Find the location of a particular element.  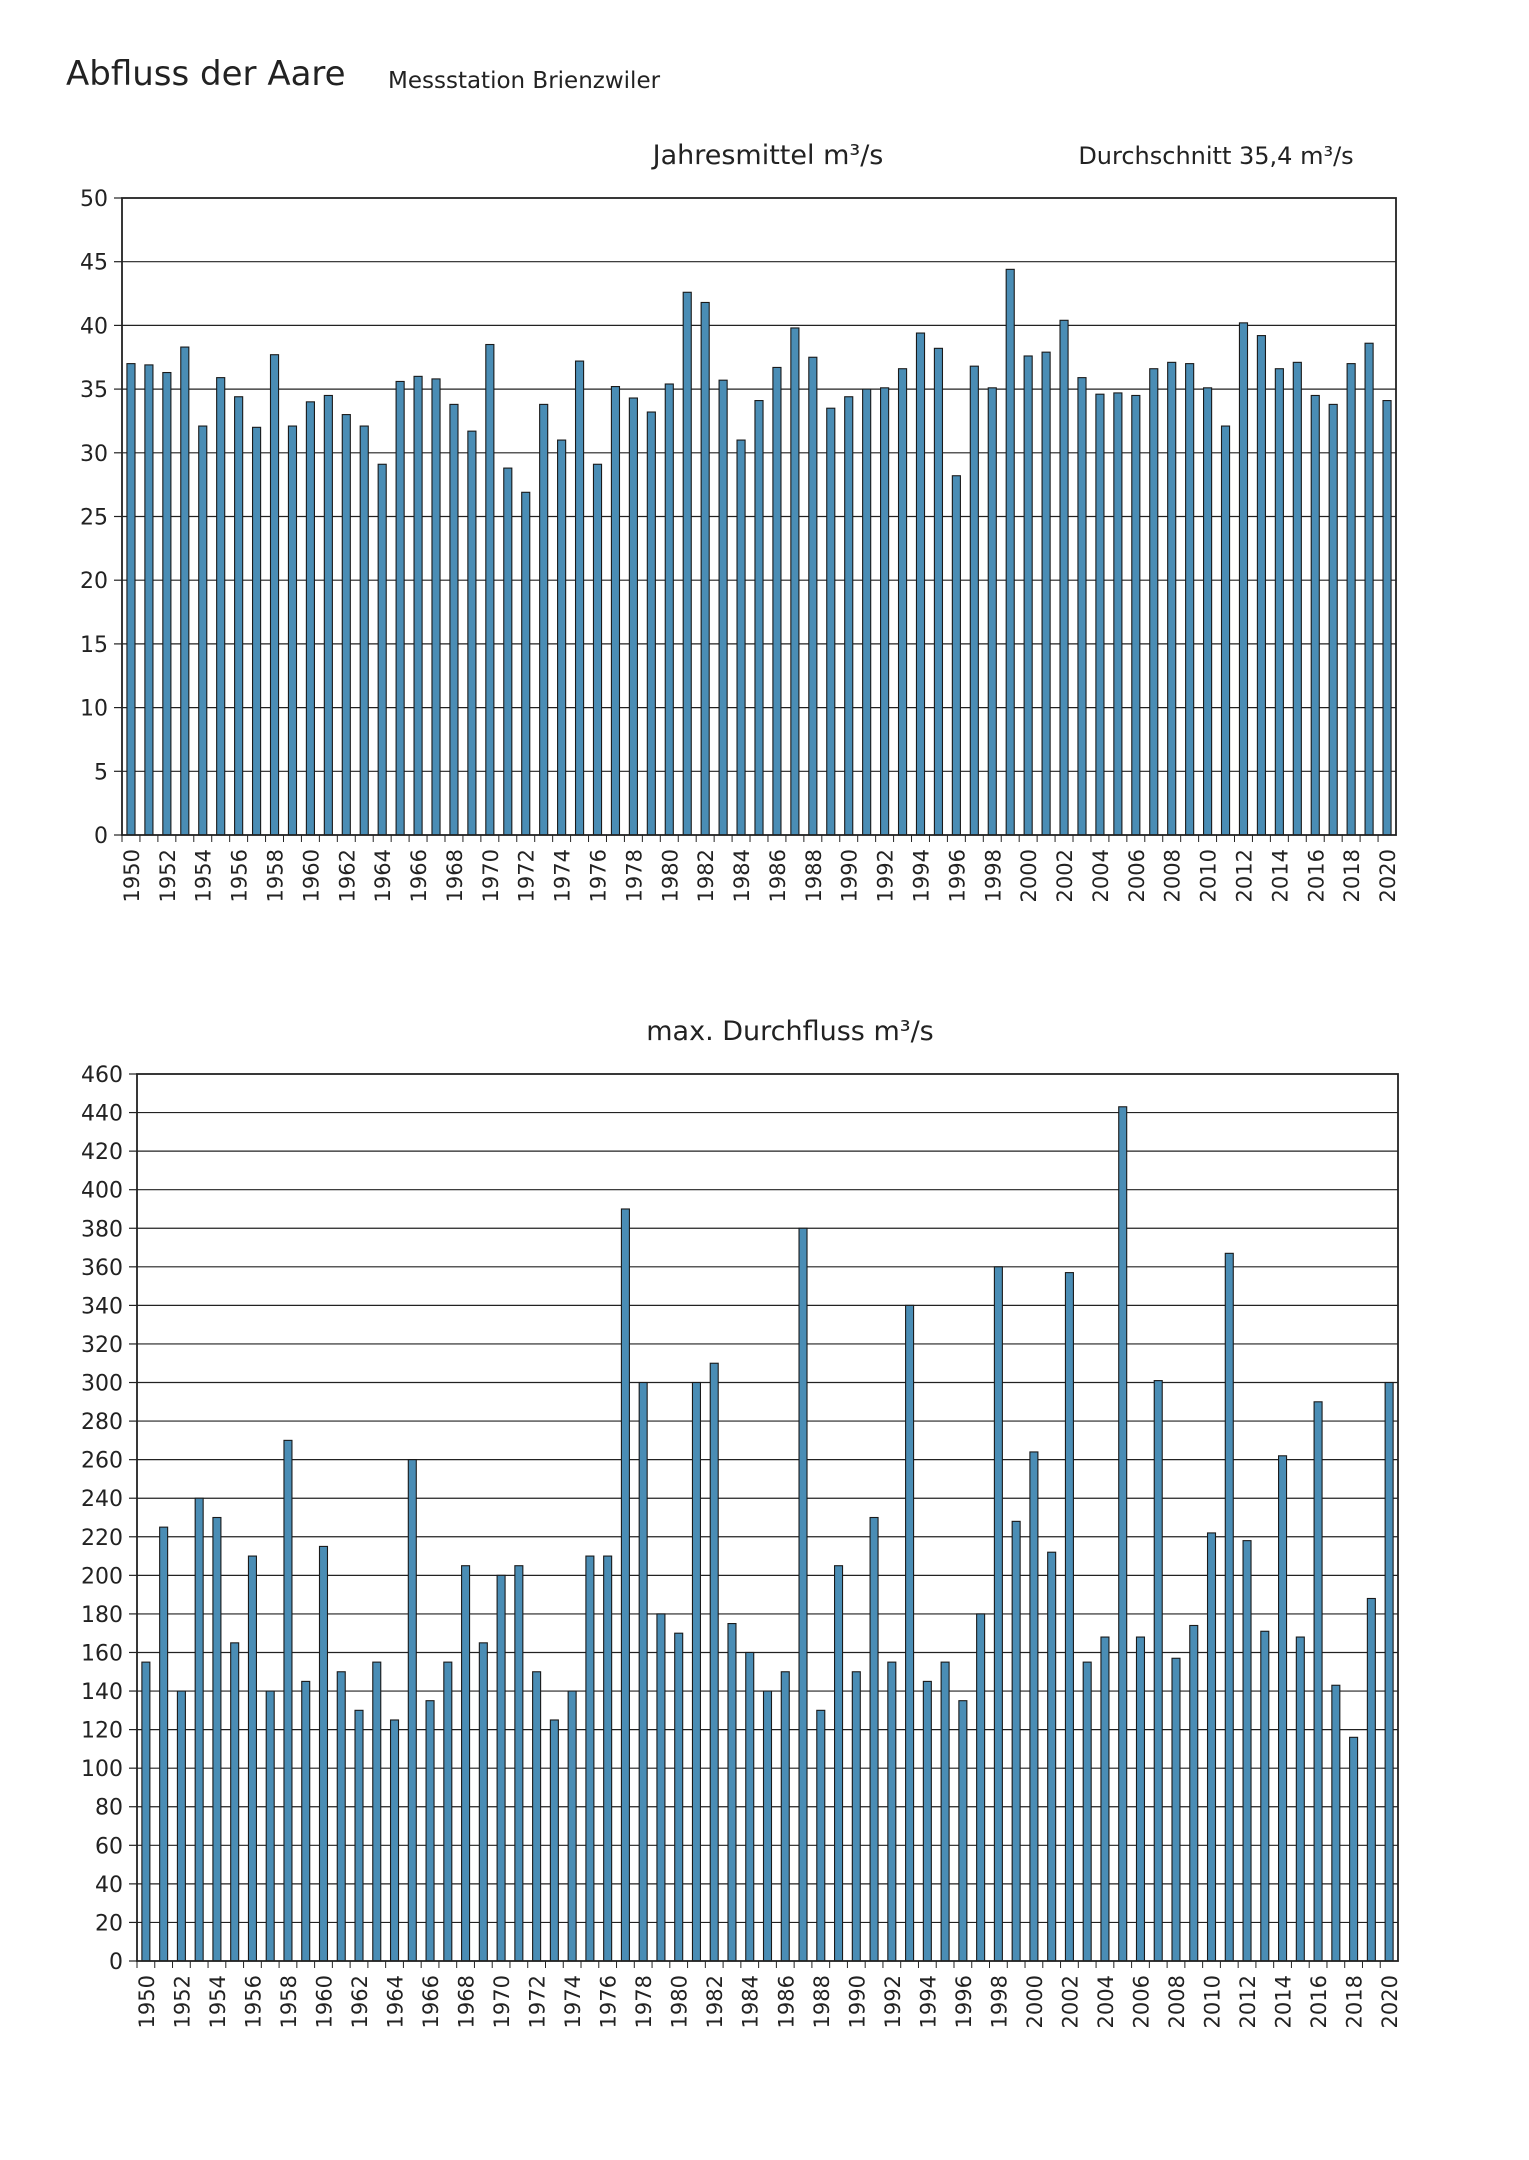

bar-2015 is located at coordinates (1297, 598).